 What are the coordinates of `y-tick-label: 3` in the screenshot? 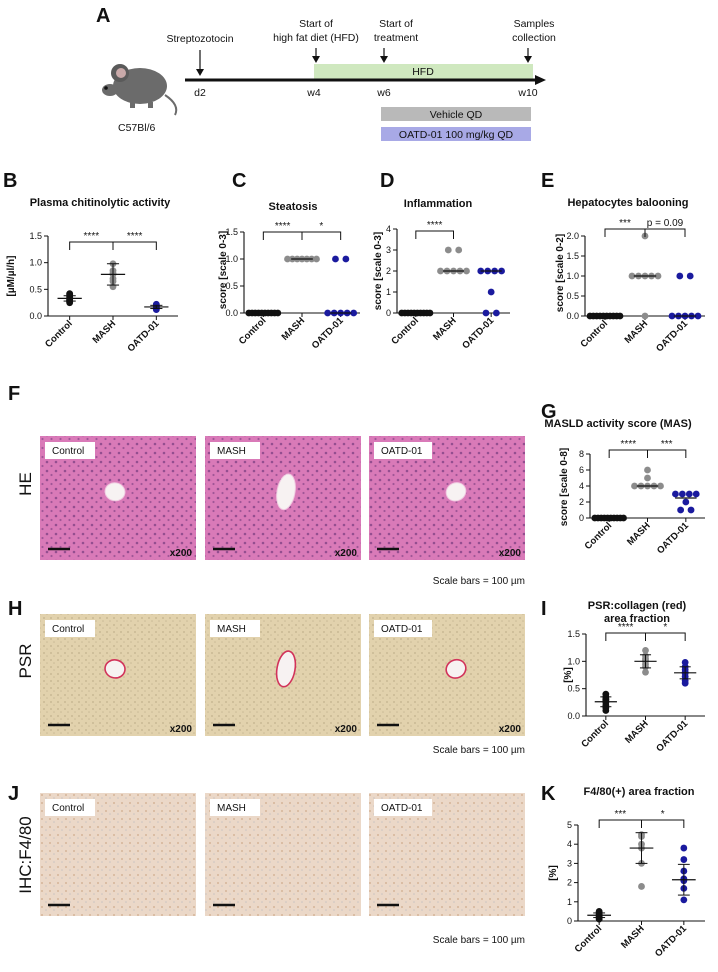 It's located at (569, 863).